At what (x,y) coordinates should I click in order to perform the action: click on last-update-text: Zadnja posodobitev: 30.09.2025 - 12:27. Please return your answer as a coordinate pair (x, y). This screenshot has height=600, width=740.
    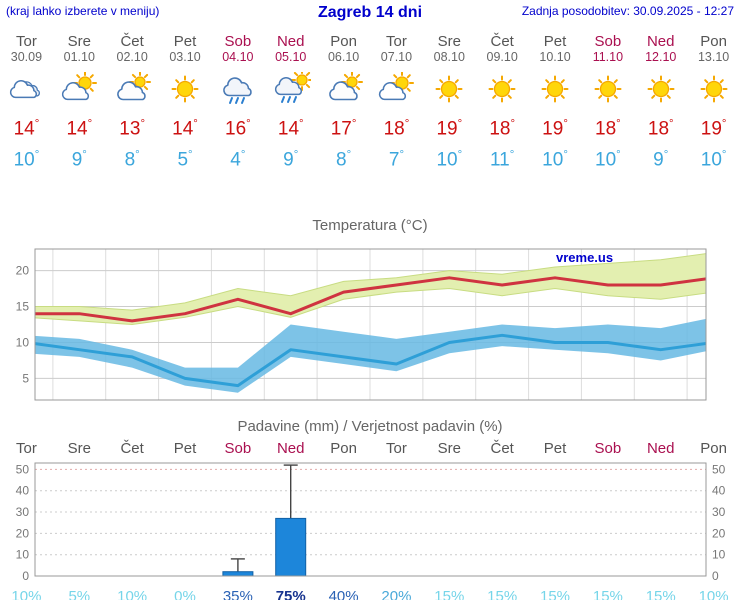
    Looking at the image, I should click on (627, 11).